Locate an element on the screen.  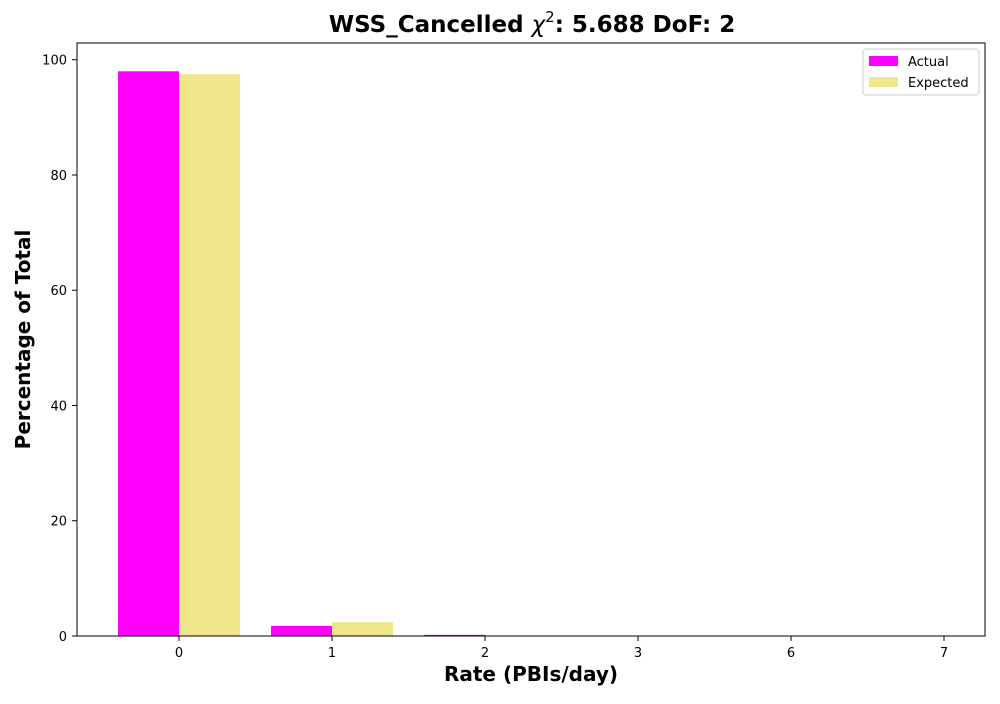
chart-title: WSS_Cancelled χ2: 5.688 DoF: 2 is located at coordinates (532, 23).